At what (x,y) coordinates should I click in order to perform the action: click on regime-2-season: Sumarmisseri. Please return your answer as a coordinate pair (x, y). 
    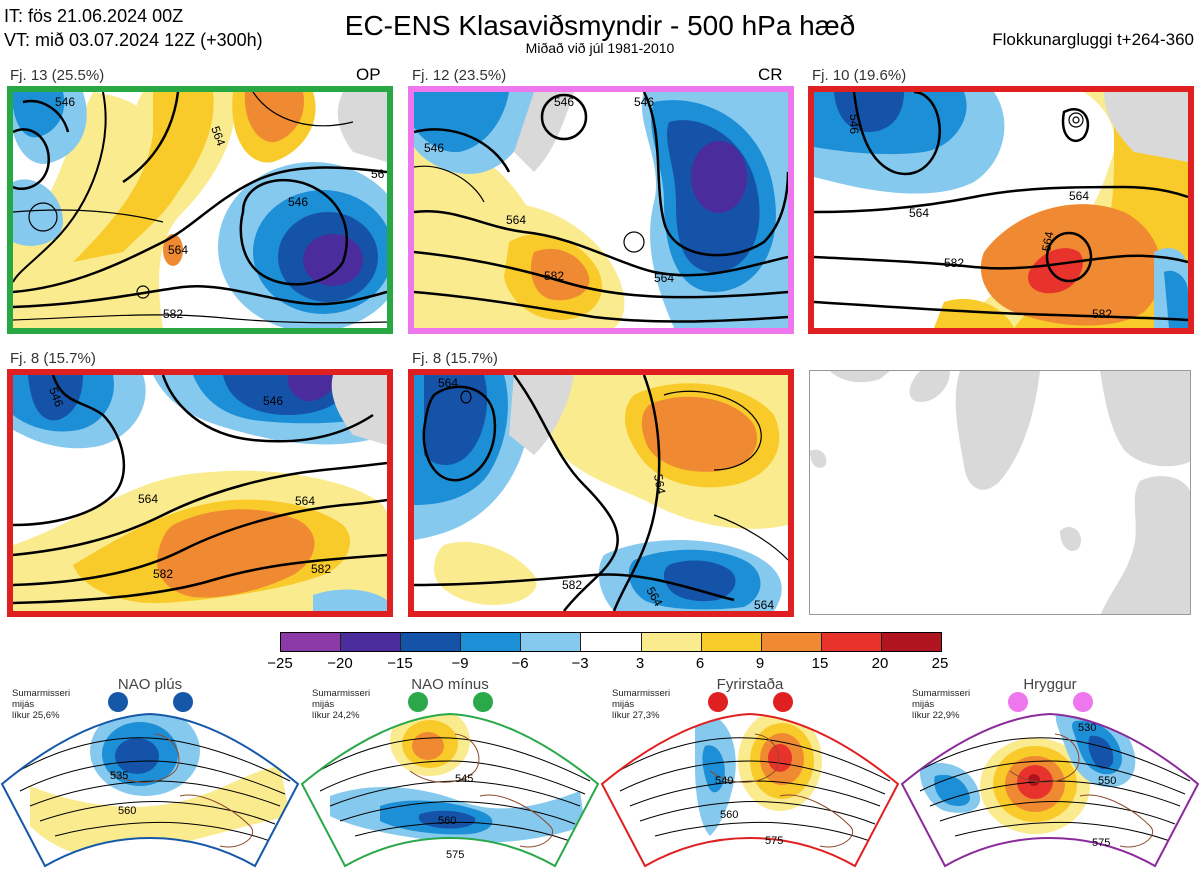
    Looking at the image, I should click on (341, 693).